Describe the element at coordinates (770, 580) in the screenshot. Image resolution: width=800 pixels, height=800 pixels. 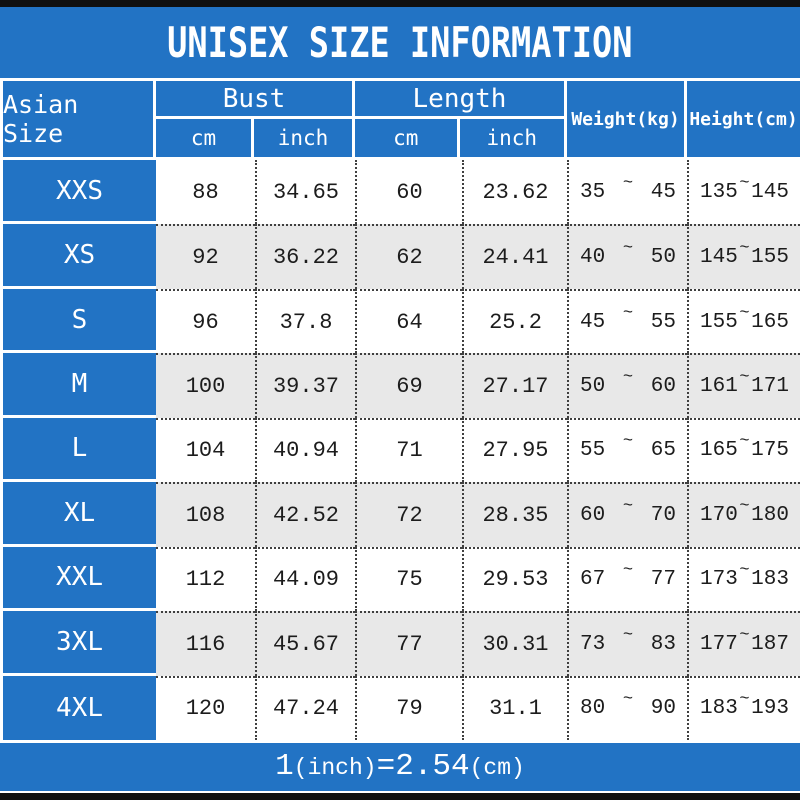
I see `height-max-value: 183` at that location.